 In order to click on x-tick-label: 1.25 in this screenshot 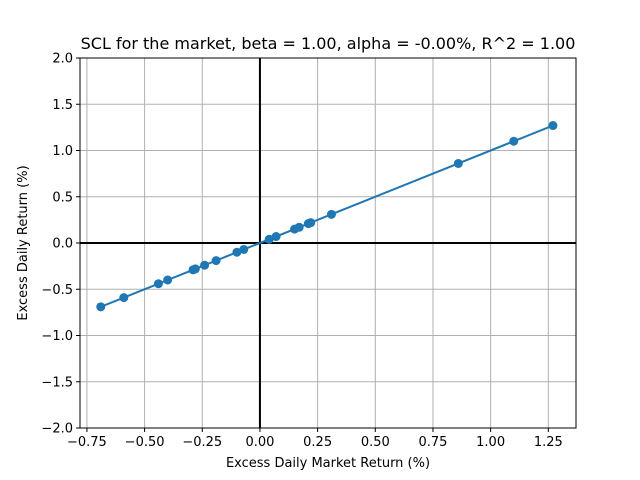, I will do `click(548, 442)`.